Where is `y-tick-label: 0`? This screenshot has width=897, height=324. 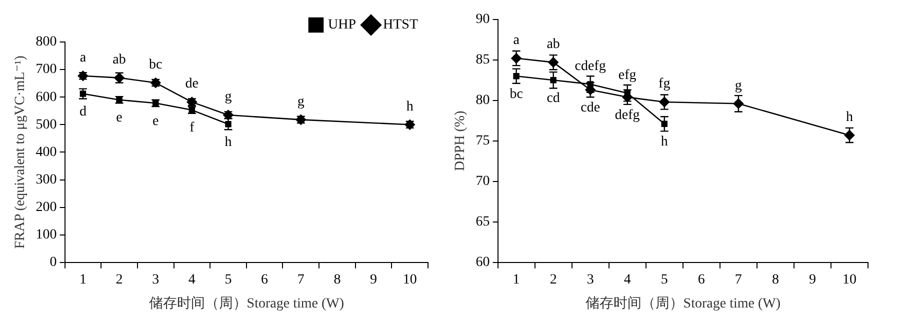
y-tick-label: 0 is located at coordinates (53, 262).